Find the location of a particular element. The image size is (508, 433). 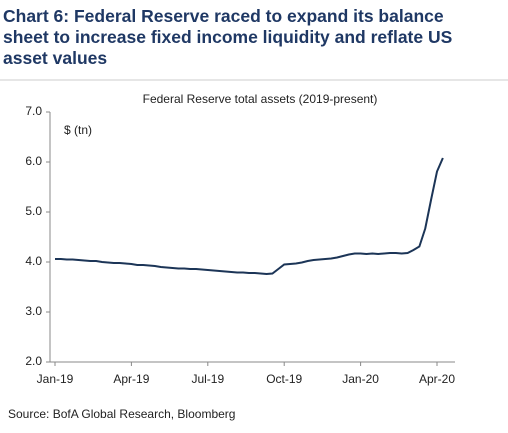

x-tick-label: Apr-20 is located at coordinates (437, 379).